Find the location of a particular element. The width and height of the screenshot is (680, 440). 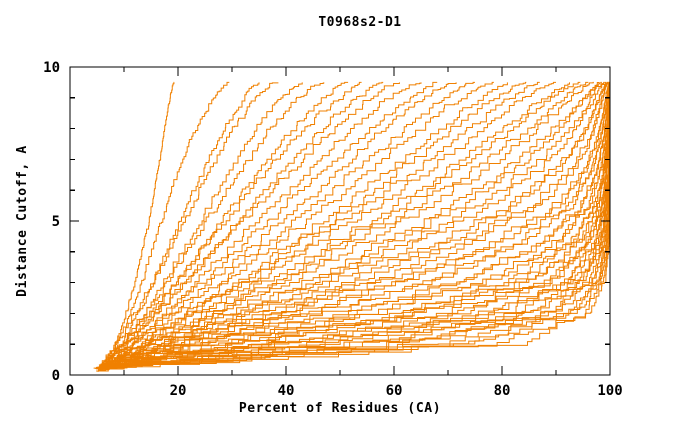

x-axis-title: Percent of Residues (CA) is located at coordinates (340, 408).